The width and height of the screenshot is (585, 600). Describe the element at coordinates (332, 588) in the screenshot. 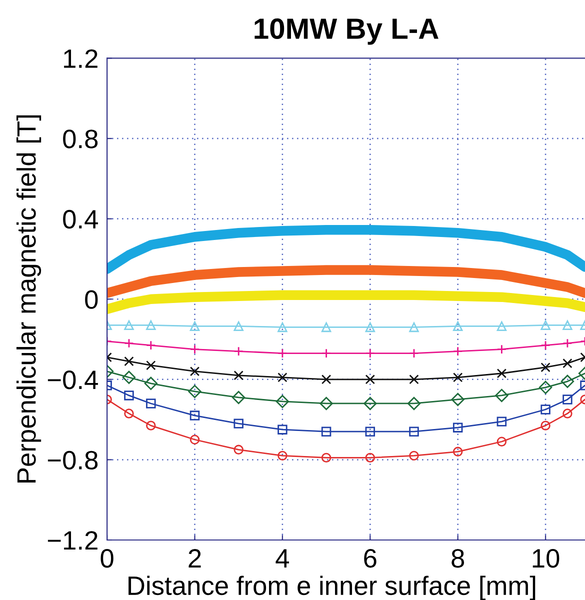

I see `x-axis-title: Distance from e inner surface [mm]` at that location.